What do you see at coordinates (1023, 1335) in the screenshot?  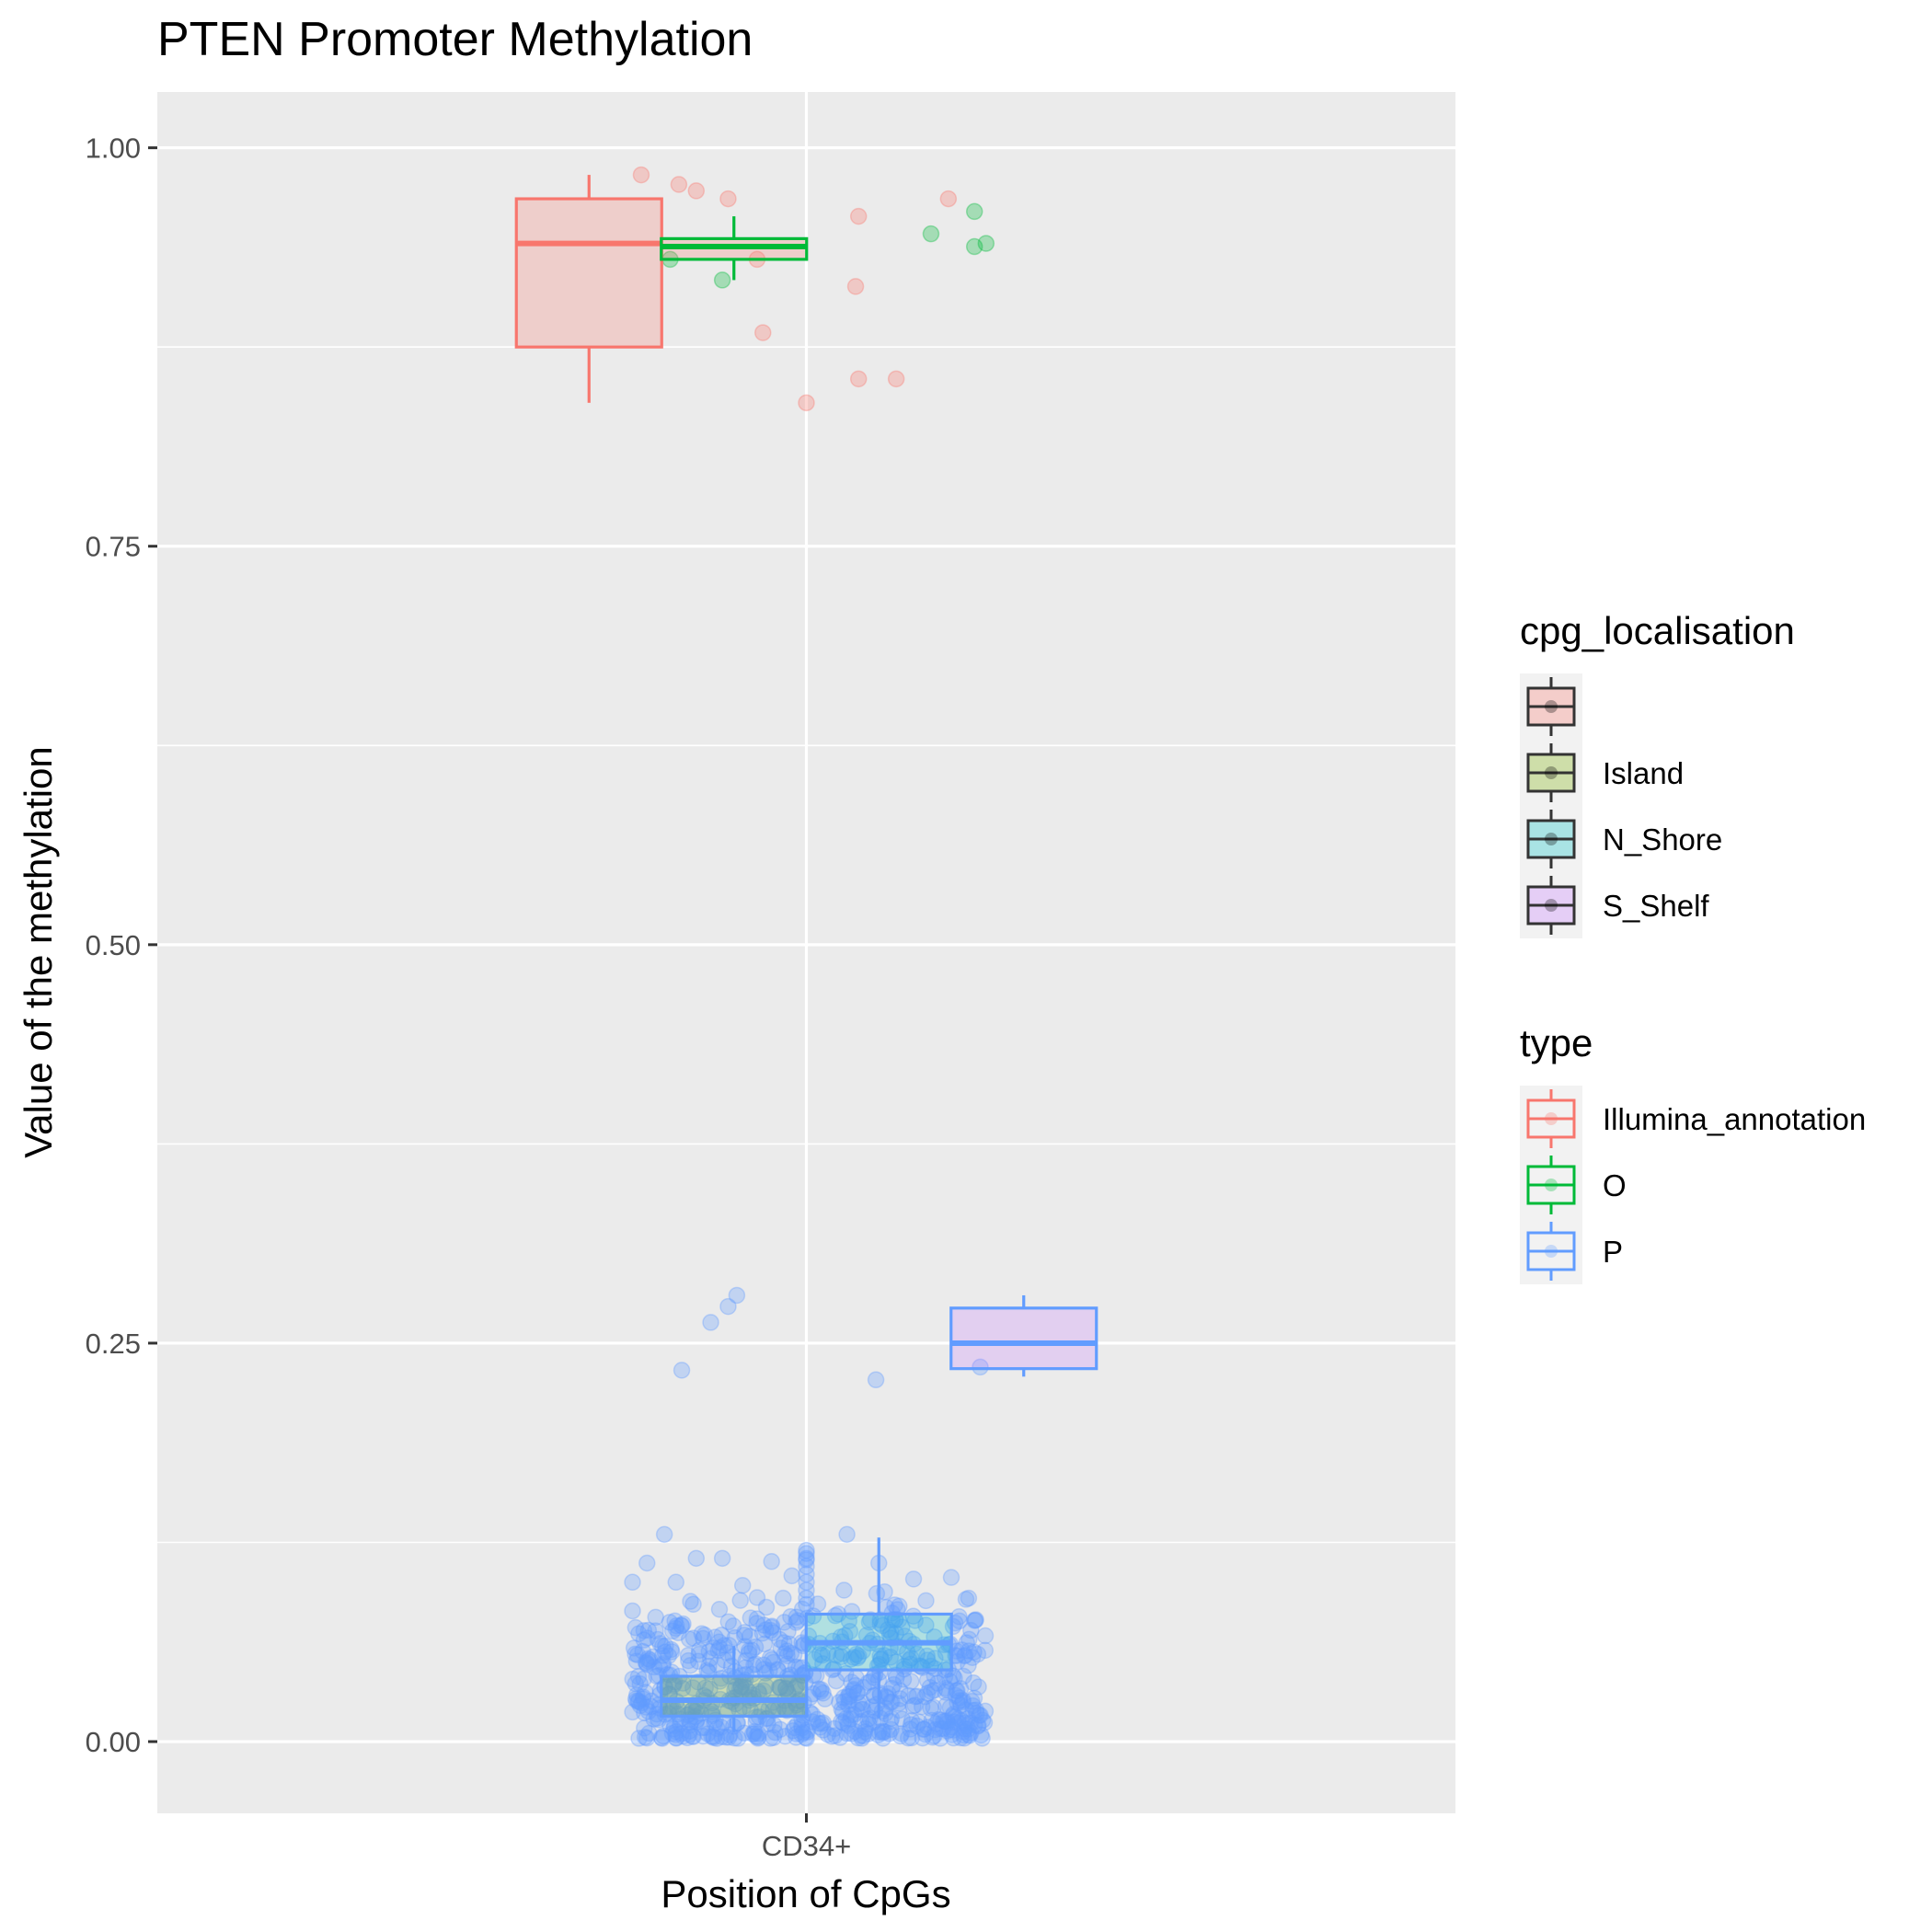 I see `box-S_Shelf-P` at bounding box center [1023, 1335].